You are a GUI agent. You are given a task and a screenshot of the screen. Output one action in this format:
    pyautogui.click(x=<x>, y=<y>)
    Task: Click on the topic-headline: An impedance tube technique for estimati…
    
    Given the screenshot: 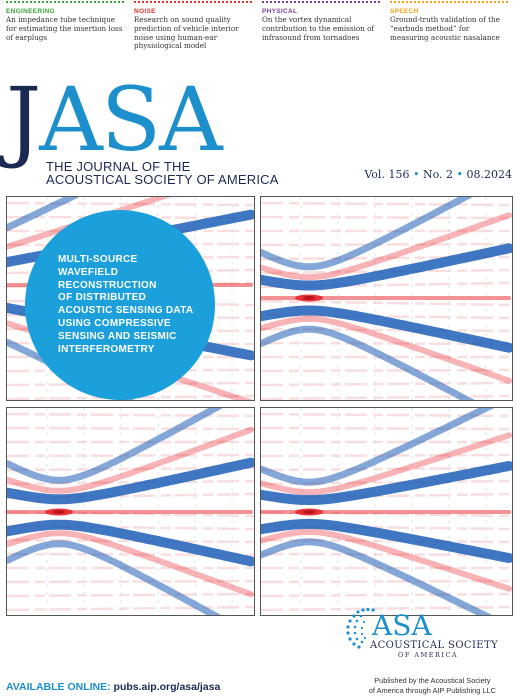 What is the action you would take?
    pyautogui.click(x=64, y=28)
    